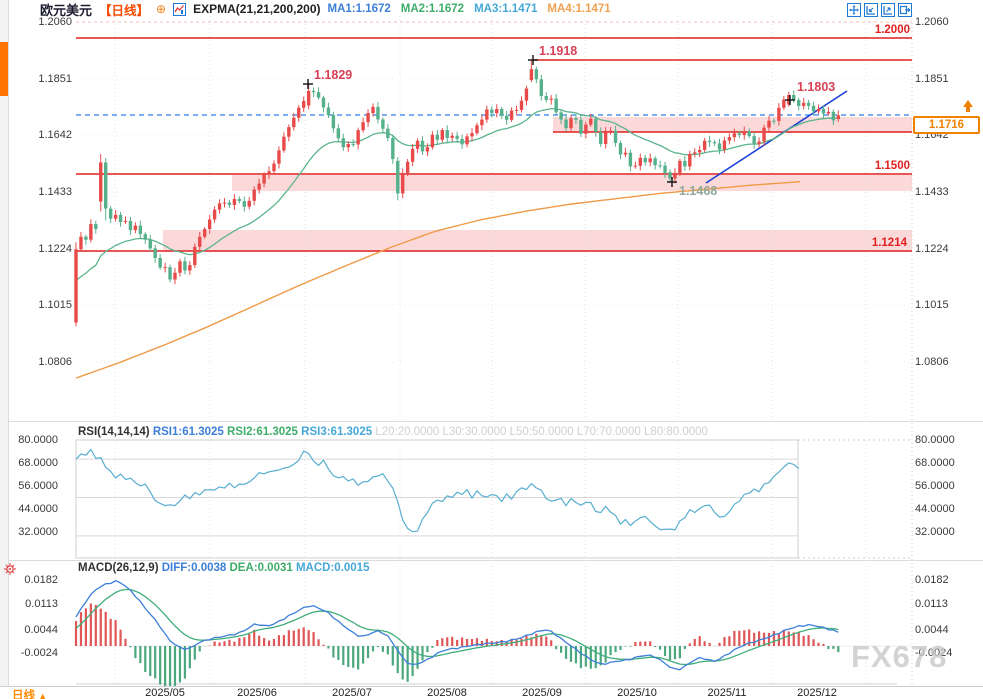 The image size is (983, 699). I want to click on exit-fullscreen-icon, so click(905, 10).